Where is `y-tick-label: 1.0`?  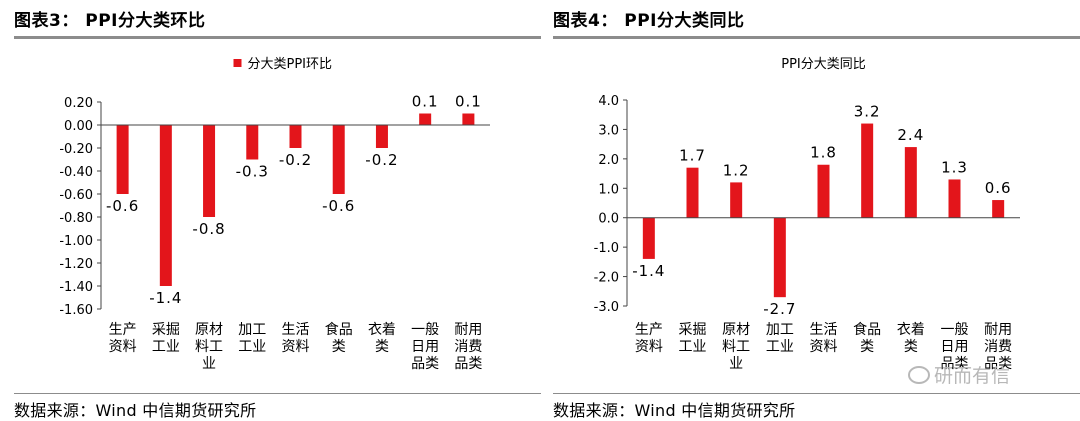 y-tick-label: 1.0 is located at coordinates (608, 189).